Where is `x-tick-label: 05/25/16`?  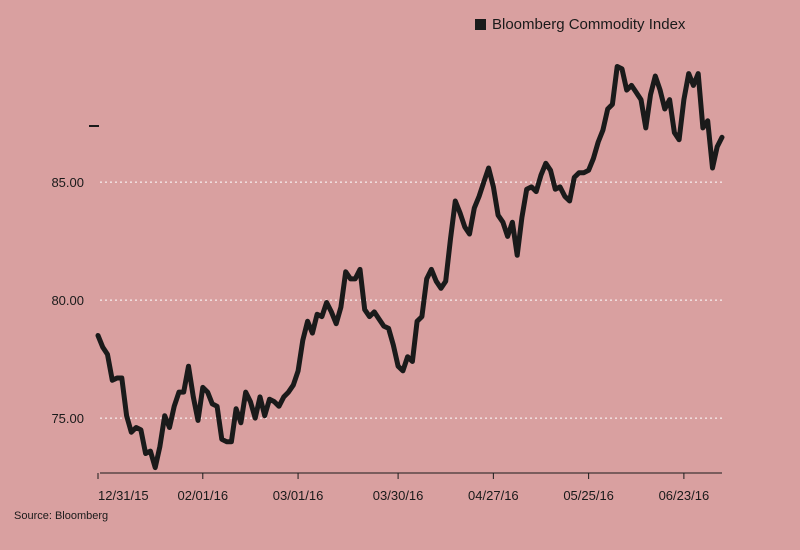
x-tick-label: 05/25/16 is located at coordinates (588, 495).